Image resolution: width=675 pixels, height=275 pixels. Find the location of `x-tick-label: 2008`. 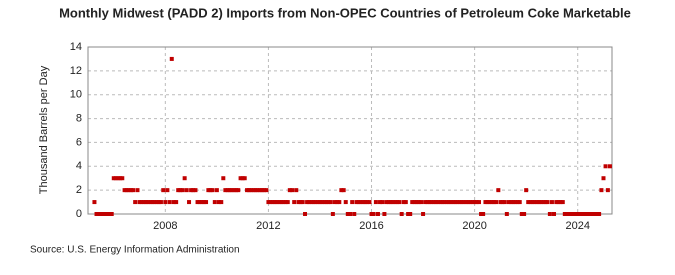

x-tick-label: 2008 is located at coordinates (165, 226).